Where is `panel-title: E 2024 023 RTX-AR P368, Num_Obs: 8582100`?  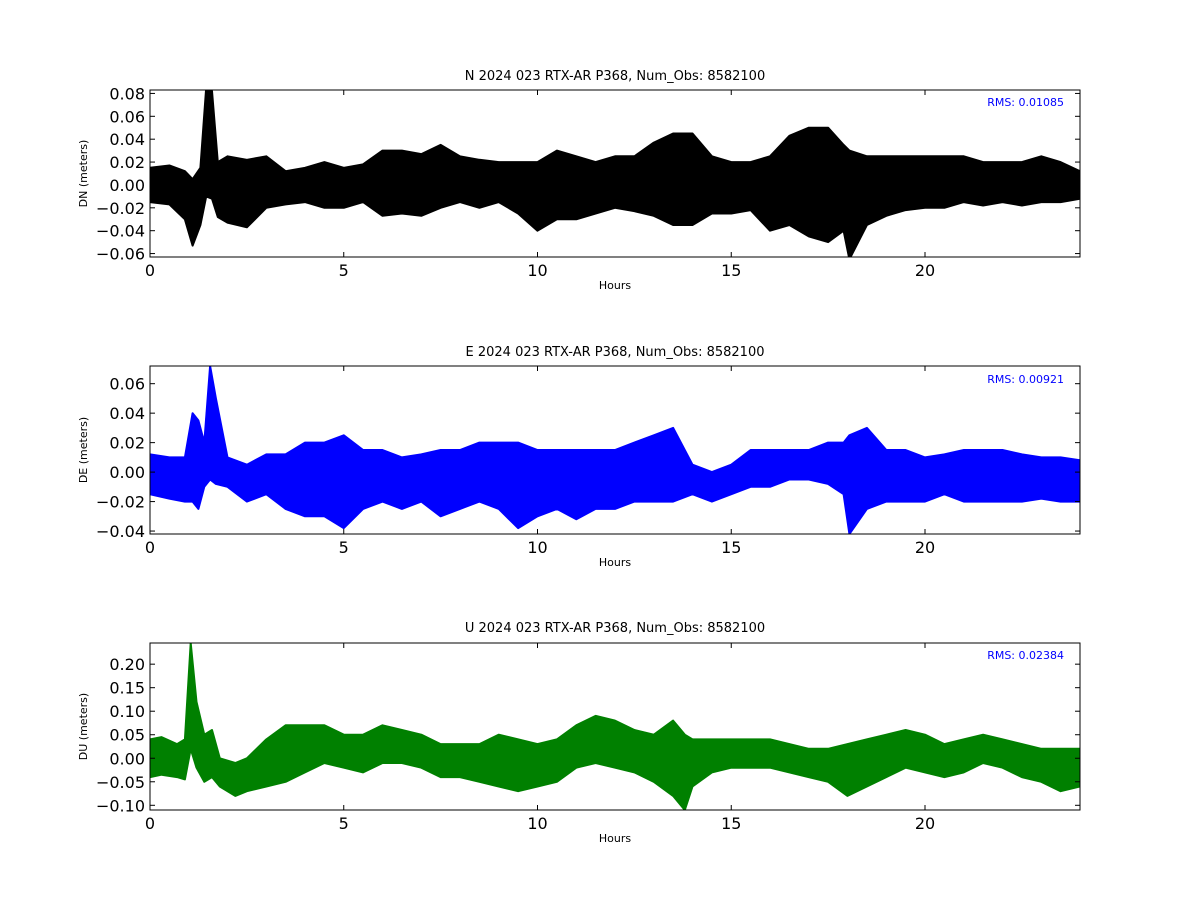 panel-title: E 2024 023 RTX-AR P368, Num_Obs: 8582100 is located at coordinates (615, 352).